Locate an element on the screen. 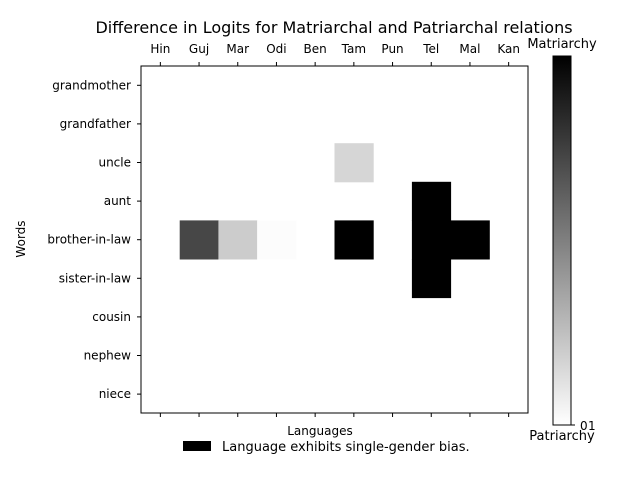  x-tick-label-Mar: Mar is located at coordinates (237, 49).